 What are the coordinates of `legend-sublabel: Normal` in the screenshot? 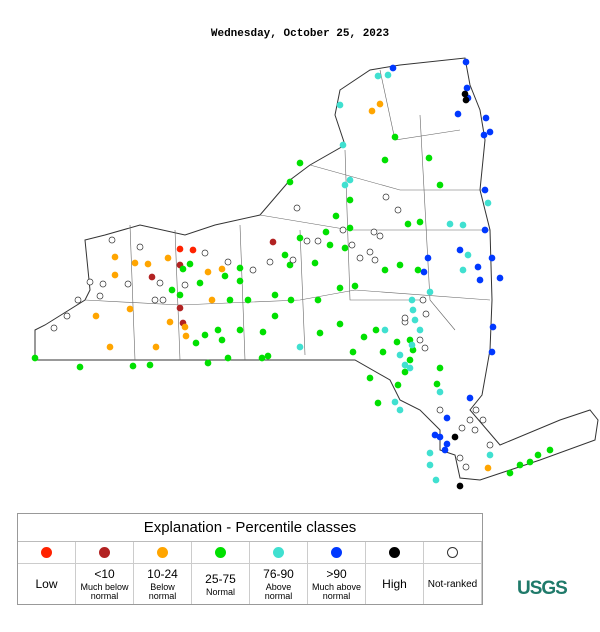 It's located at (220, 591).